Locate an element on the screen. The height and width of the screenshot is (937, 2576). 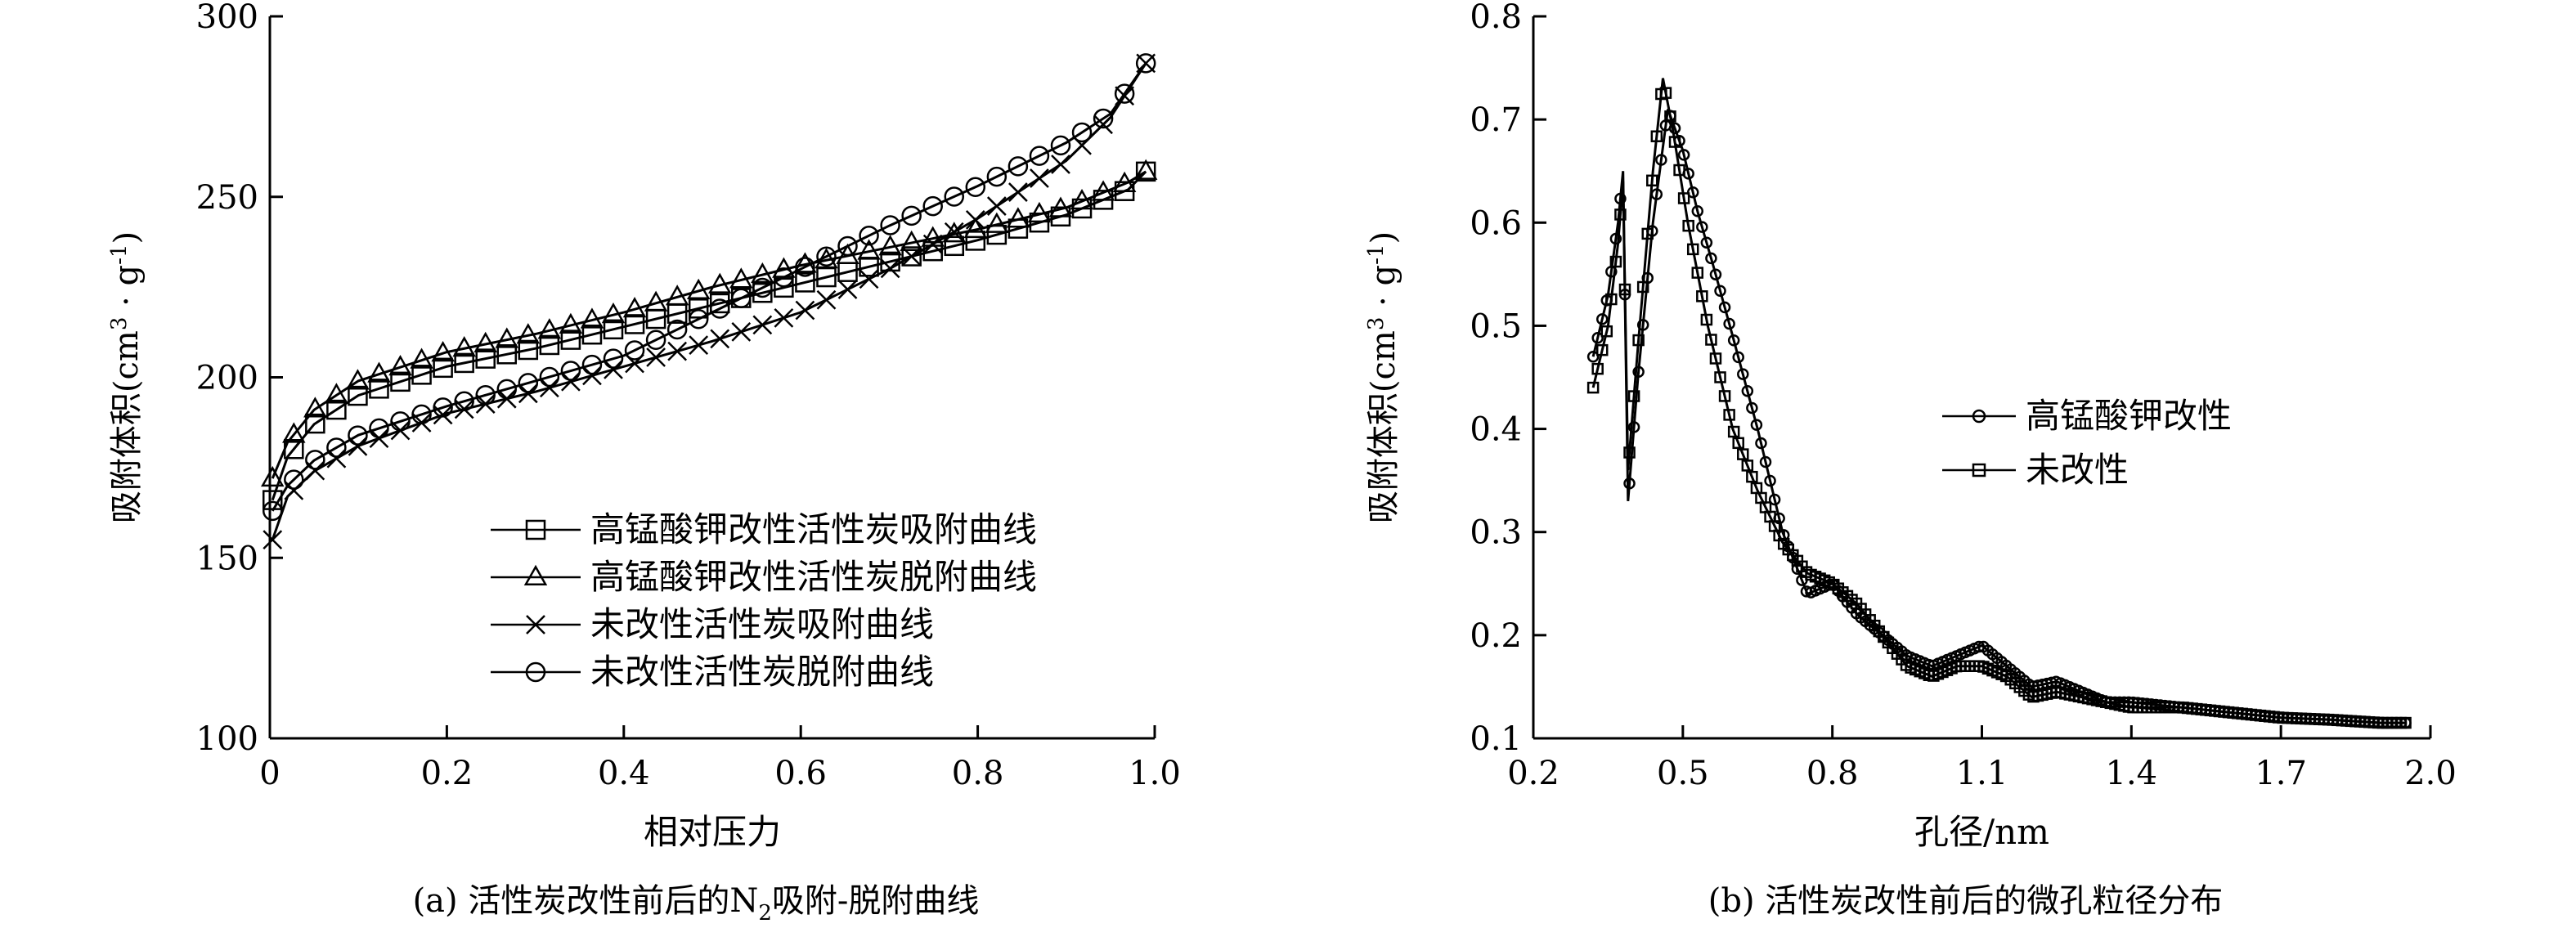
legend-label: 未改性活性炭脱附曲线 is located at coordinates (762, 672).